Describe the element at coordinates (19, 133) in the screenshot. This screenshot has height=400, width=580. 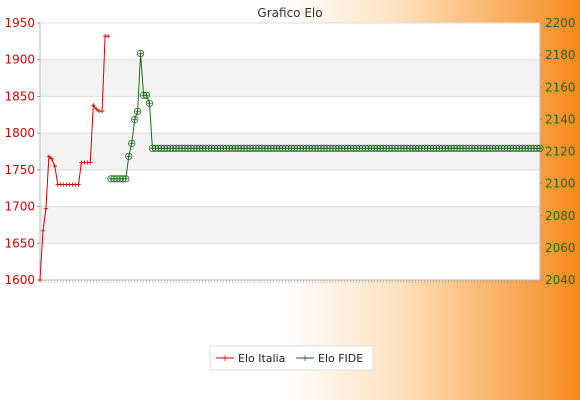
I see `left-tick-label: 1800` at that location.